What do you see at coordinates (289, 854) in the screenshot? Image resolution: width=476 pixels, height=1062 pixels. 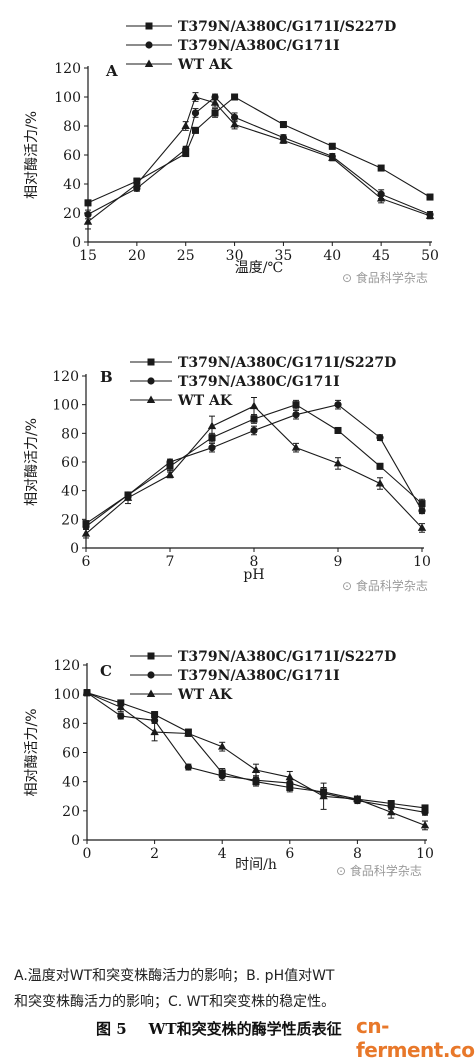 I see `x-tick-label: 6` at bounding box center [289, 854].